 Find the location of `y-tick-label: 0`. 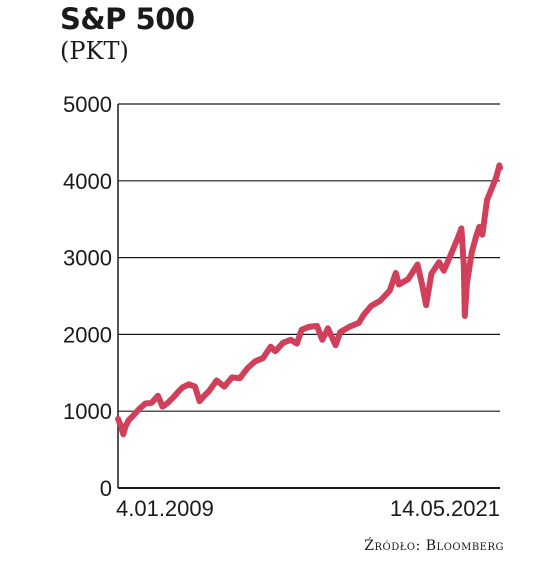

y-tick-label: 0 is located at coordinates (106, 488).